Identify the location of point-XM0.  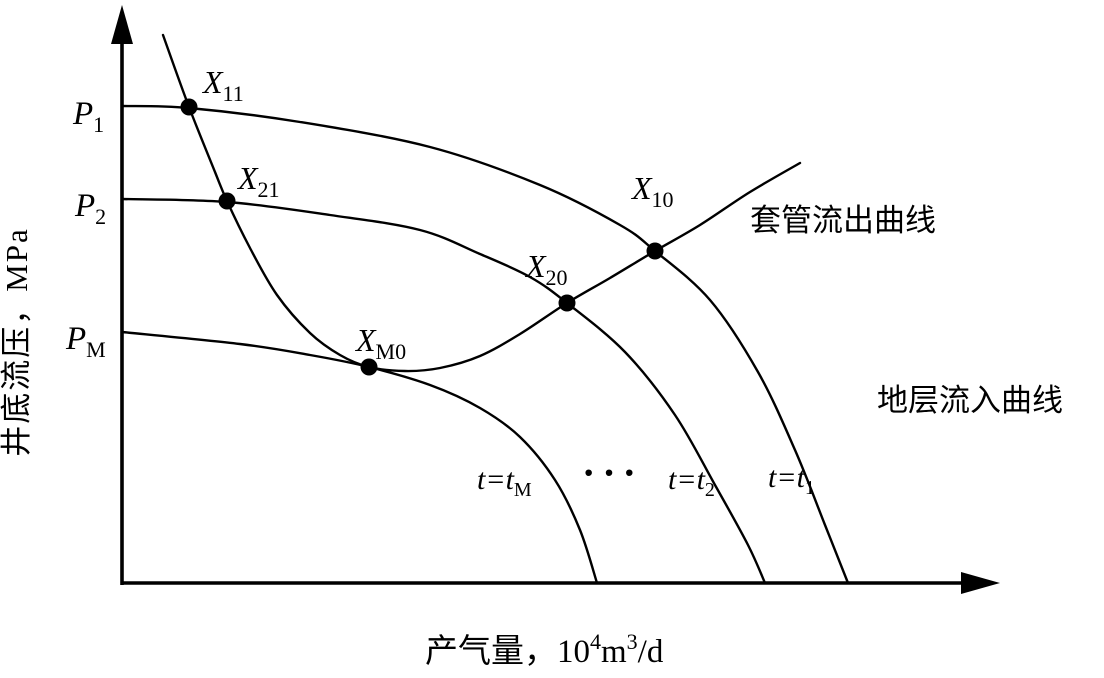
(369, 367).